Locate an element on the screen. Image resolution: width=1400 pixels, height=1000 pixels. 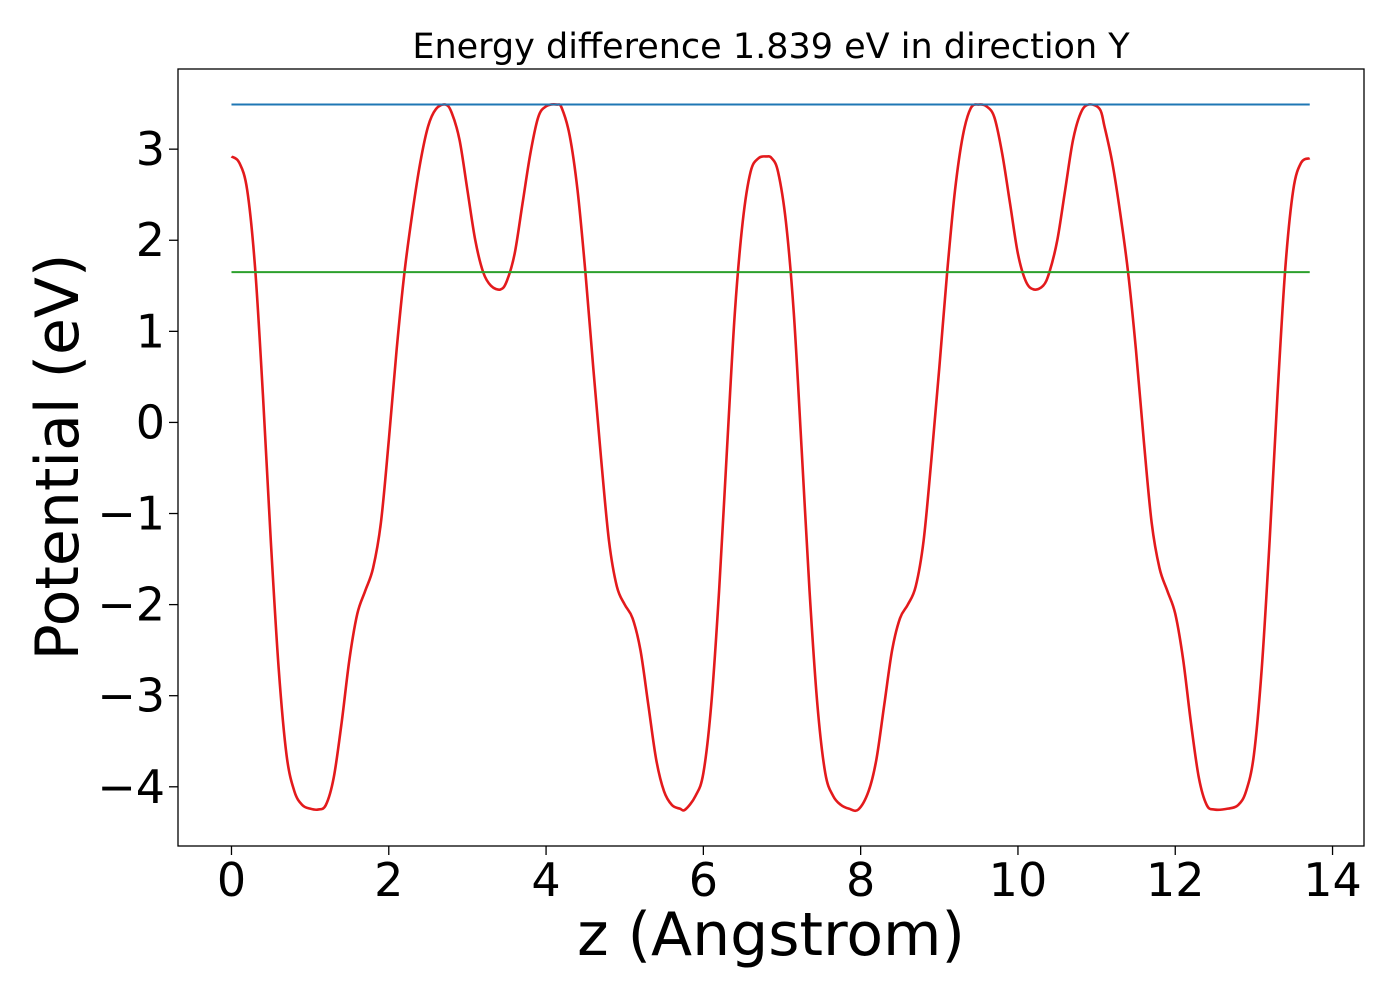
y-tick-label: −1 is located at coordinates (131, 514).